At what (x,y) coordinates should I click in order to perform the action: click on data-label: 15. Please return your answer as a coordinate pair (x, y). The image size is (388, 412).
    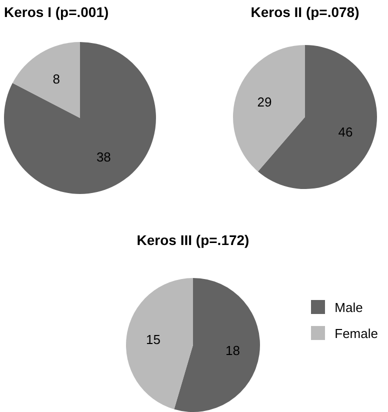
    Looking at the image, I should click on (153, 339).